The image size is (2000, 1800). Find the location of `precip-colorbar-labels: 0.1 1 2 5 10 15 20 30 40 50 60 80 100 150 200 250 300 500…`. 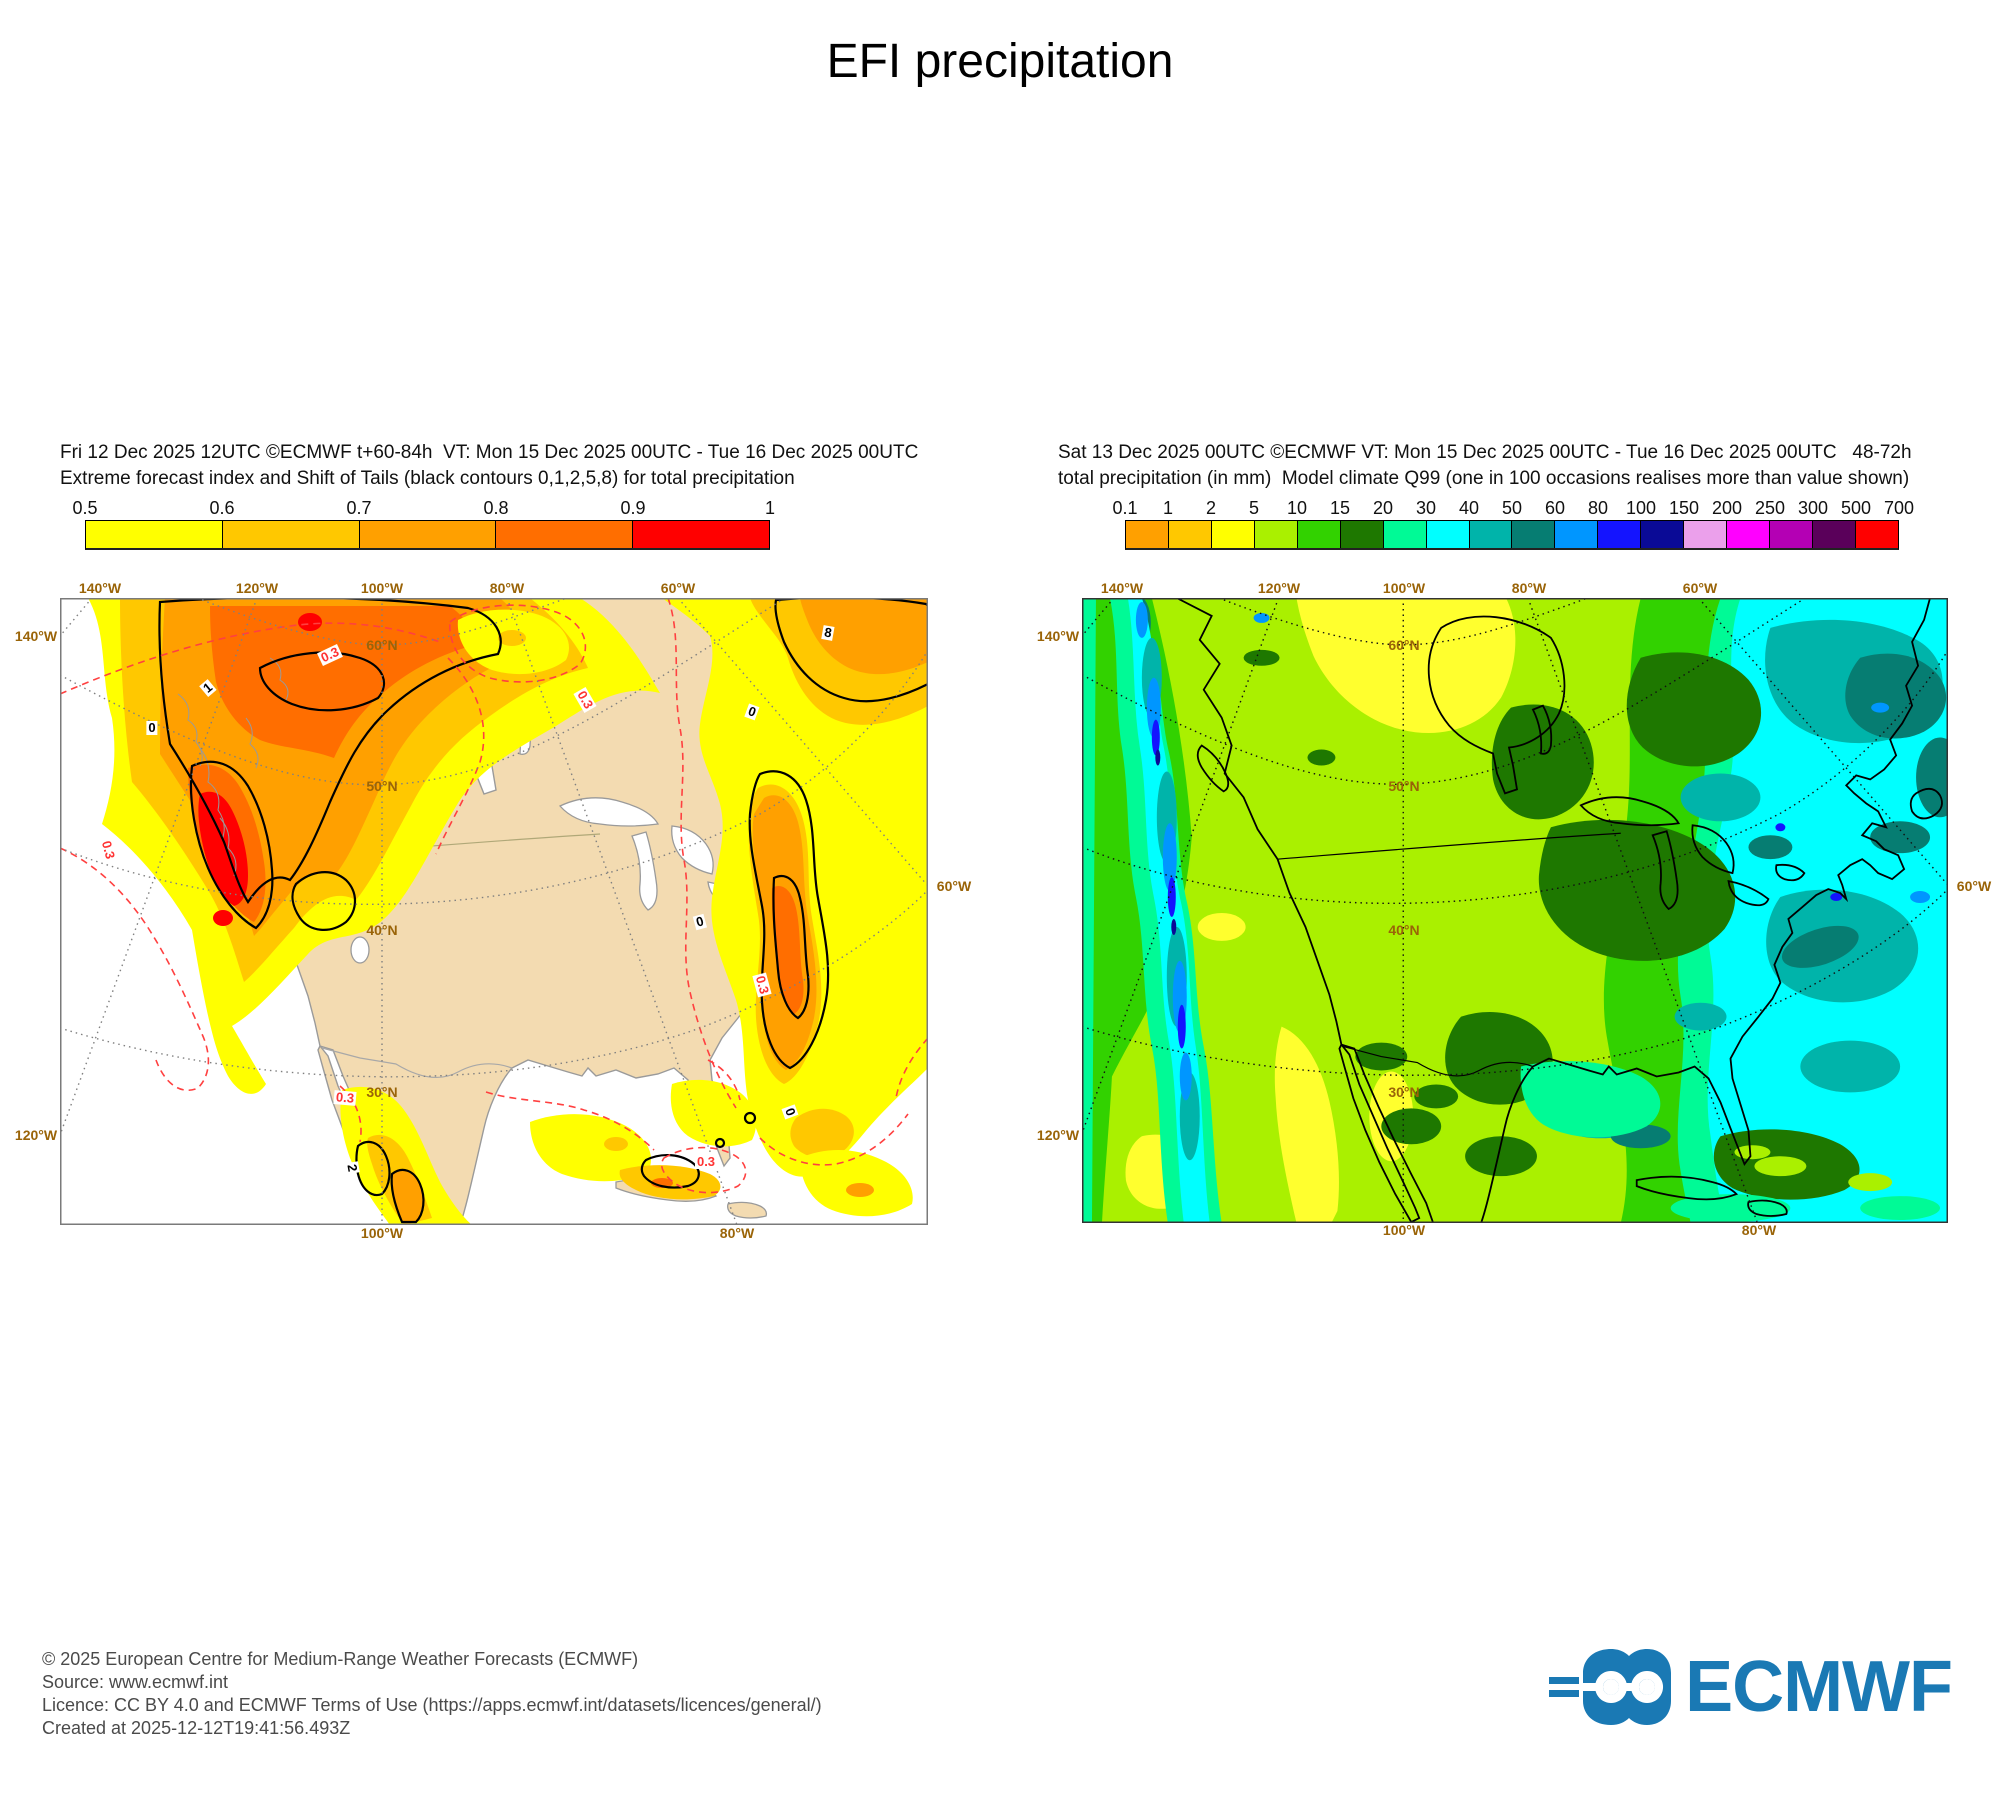

precip-colorbar-labels: 0.1 1 2 5 10 15 20 30 40 50 60 80 100 150 200 250 300 500… is located at coordinates (1513, 509).